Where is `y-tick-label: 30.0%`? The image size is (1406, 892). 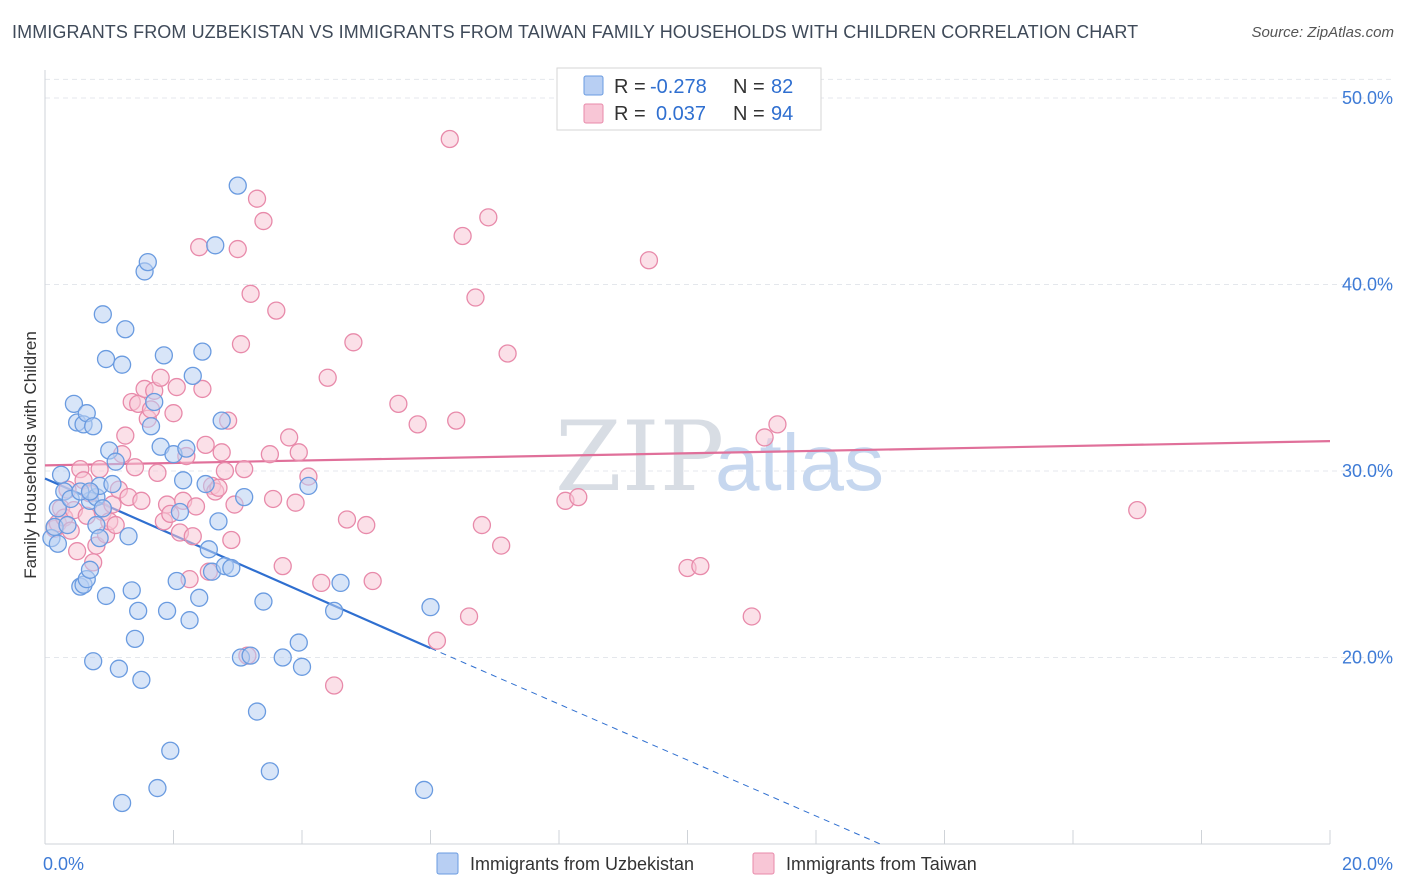
y-tick-label: 30.0% is located at coordinates (1367, 471).